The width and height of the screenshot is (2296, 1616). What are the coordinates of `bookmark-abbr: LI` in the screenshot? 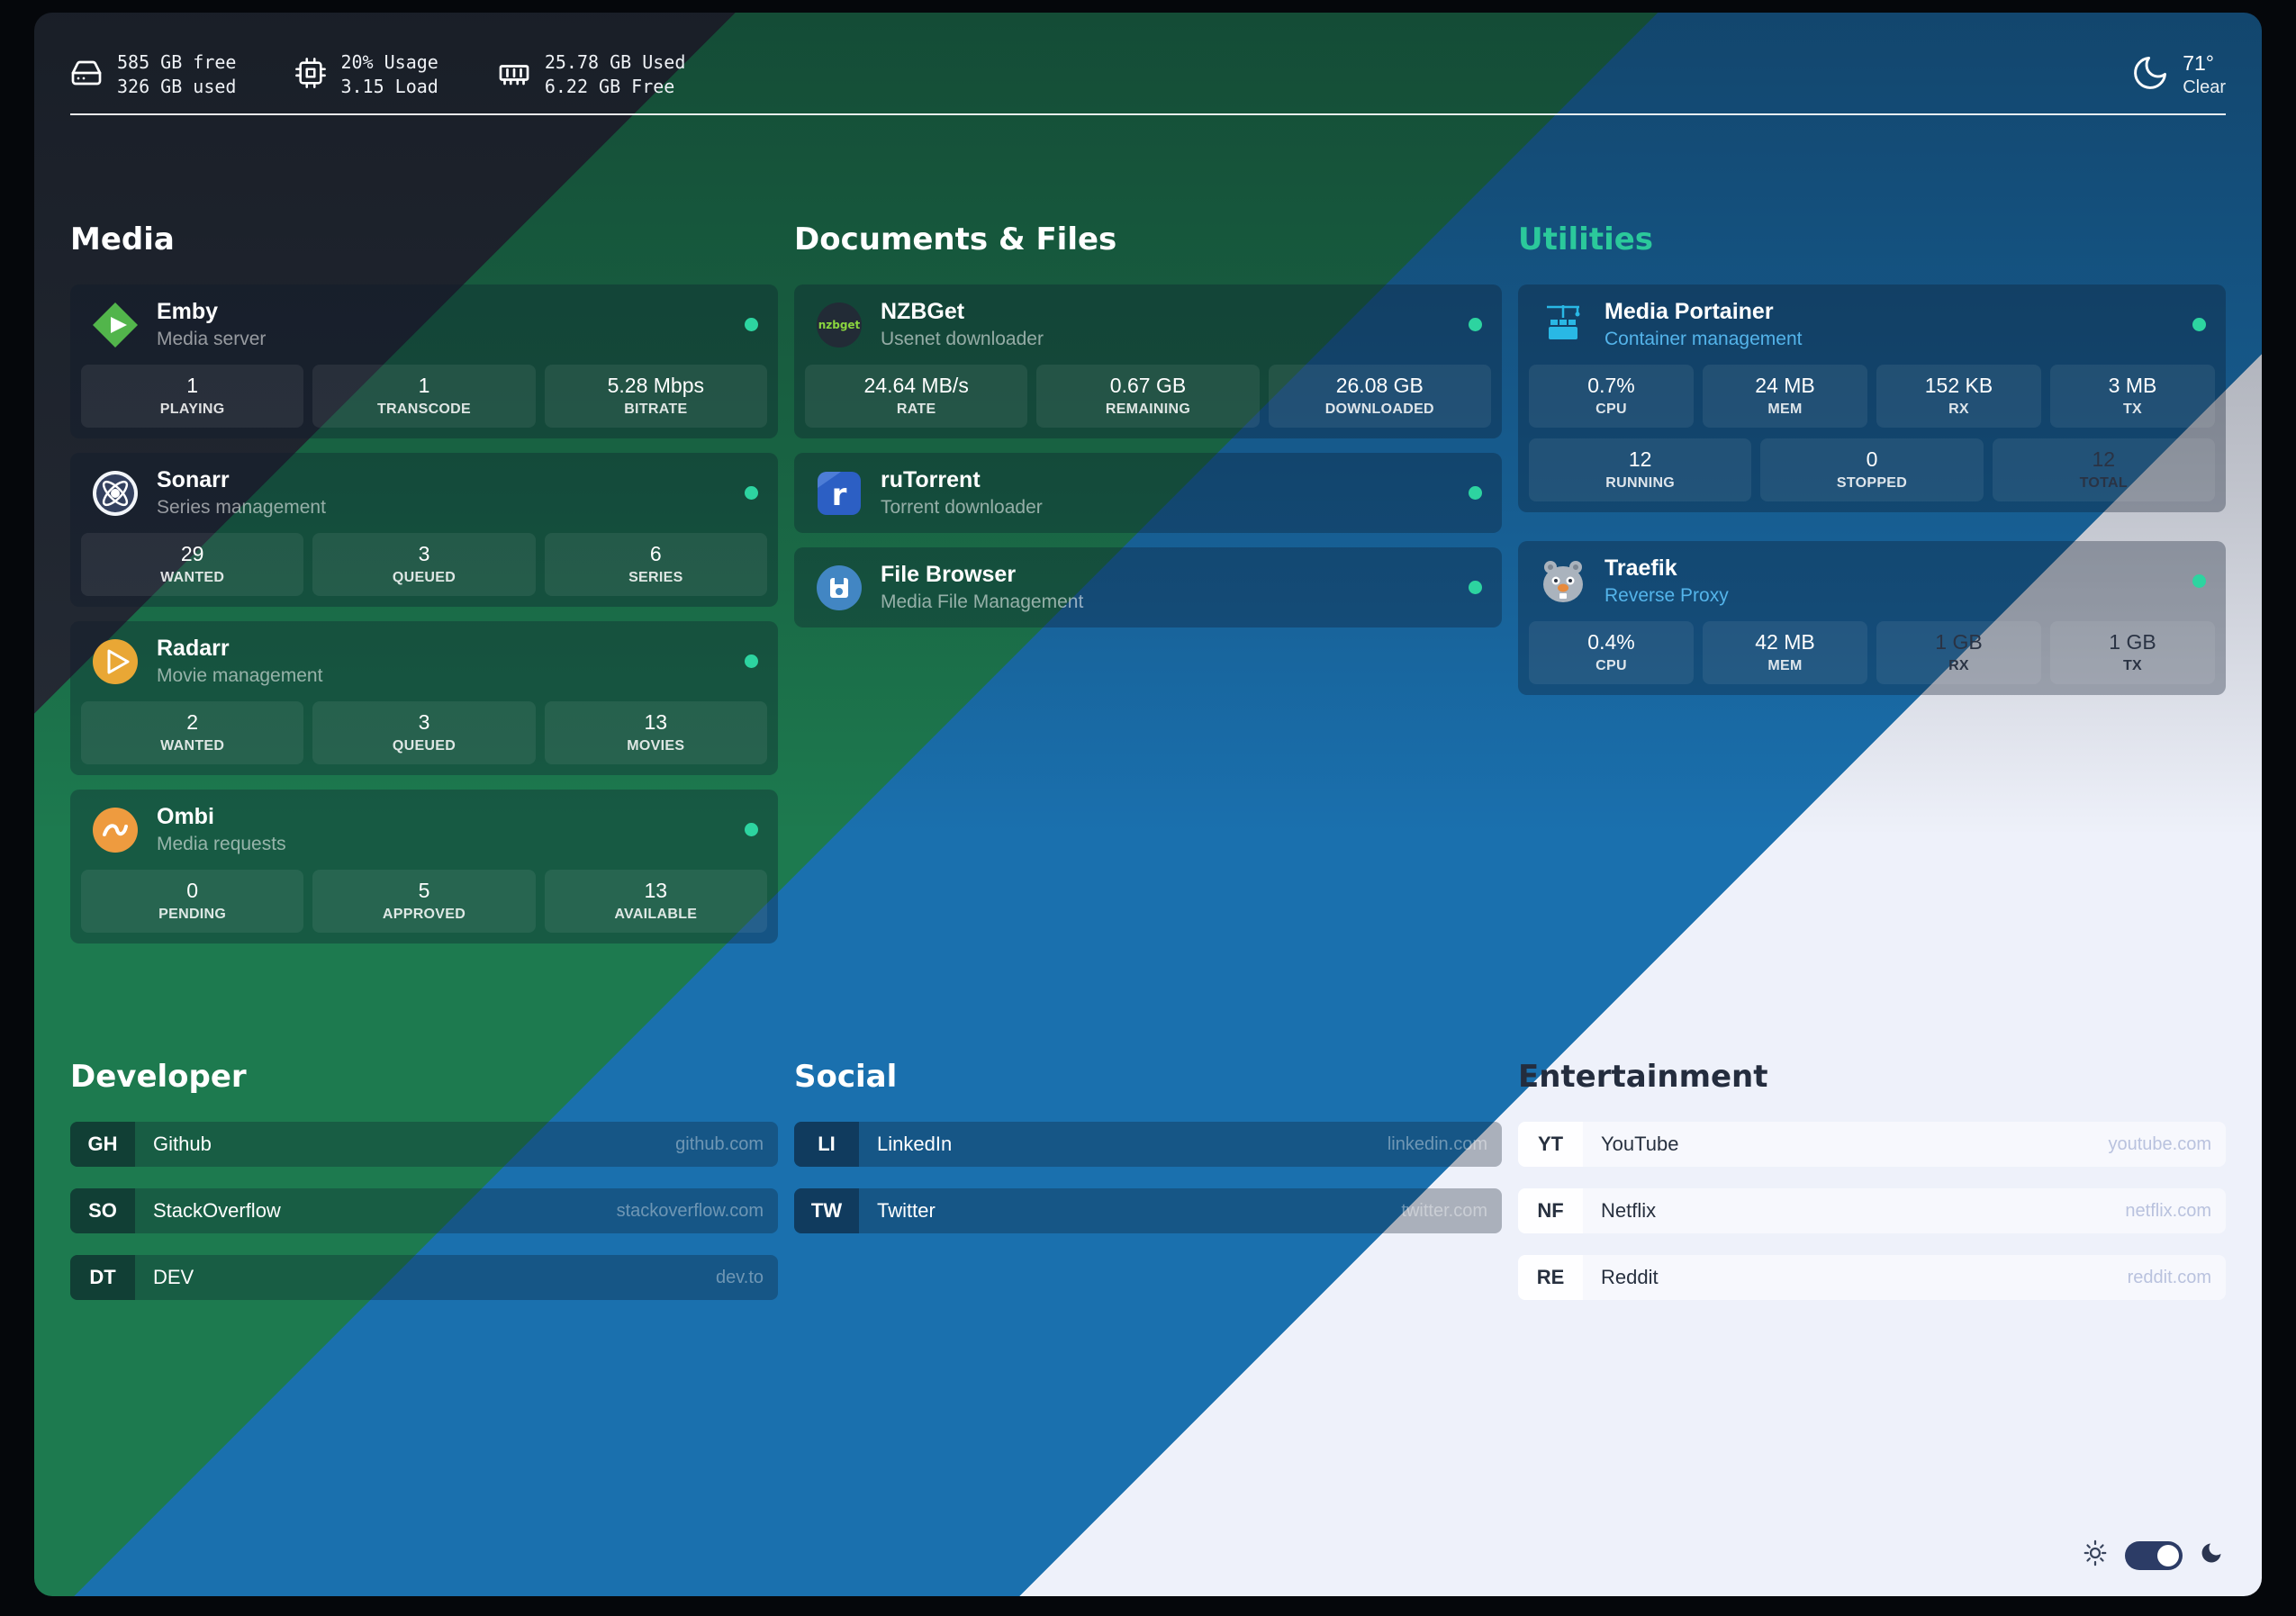 It's located at (827, 1144).